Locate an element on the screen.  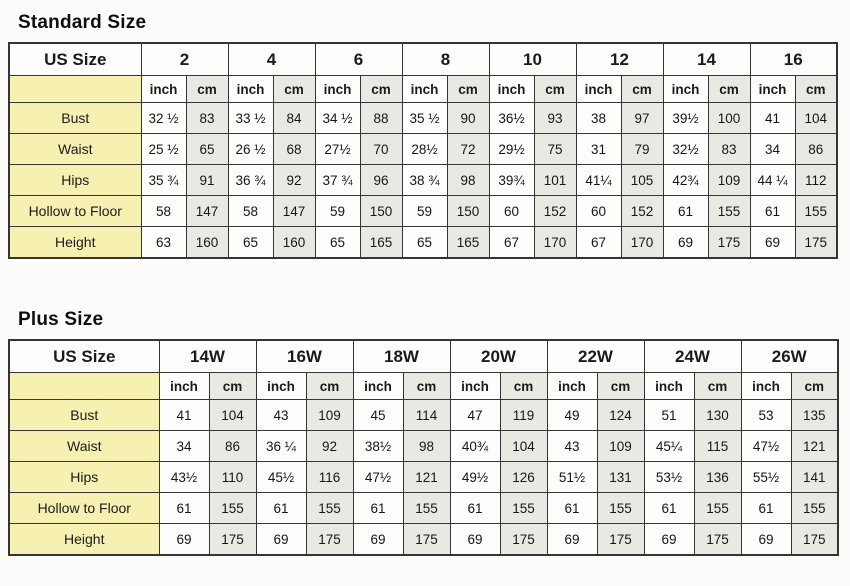
measurement-value-cm: 68 is located at coordinates (294, 149).